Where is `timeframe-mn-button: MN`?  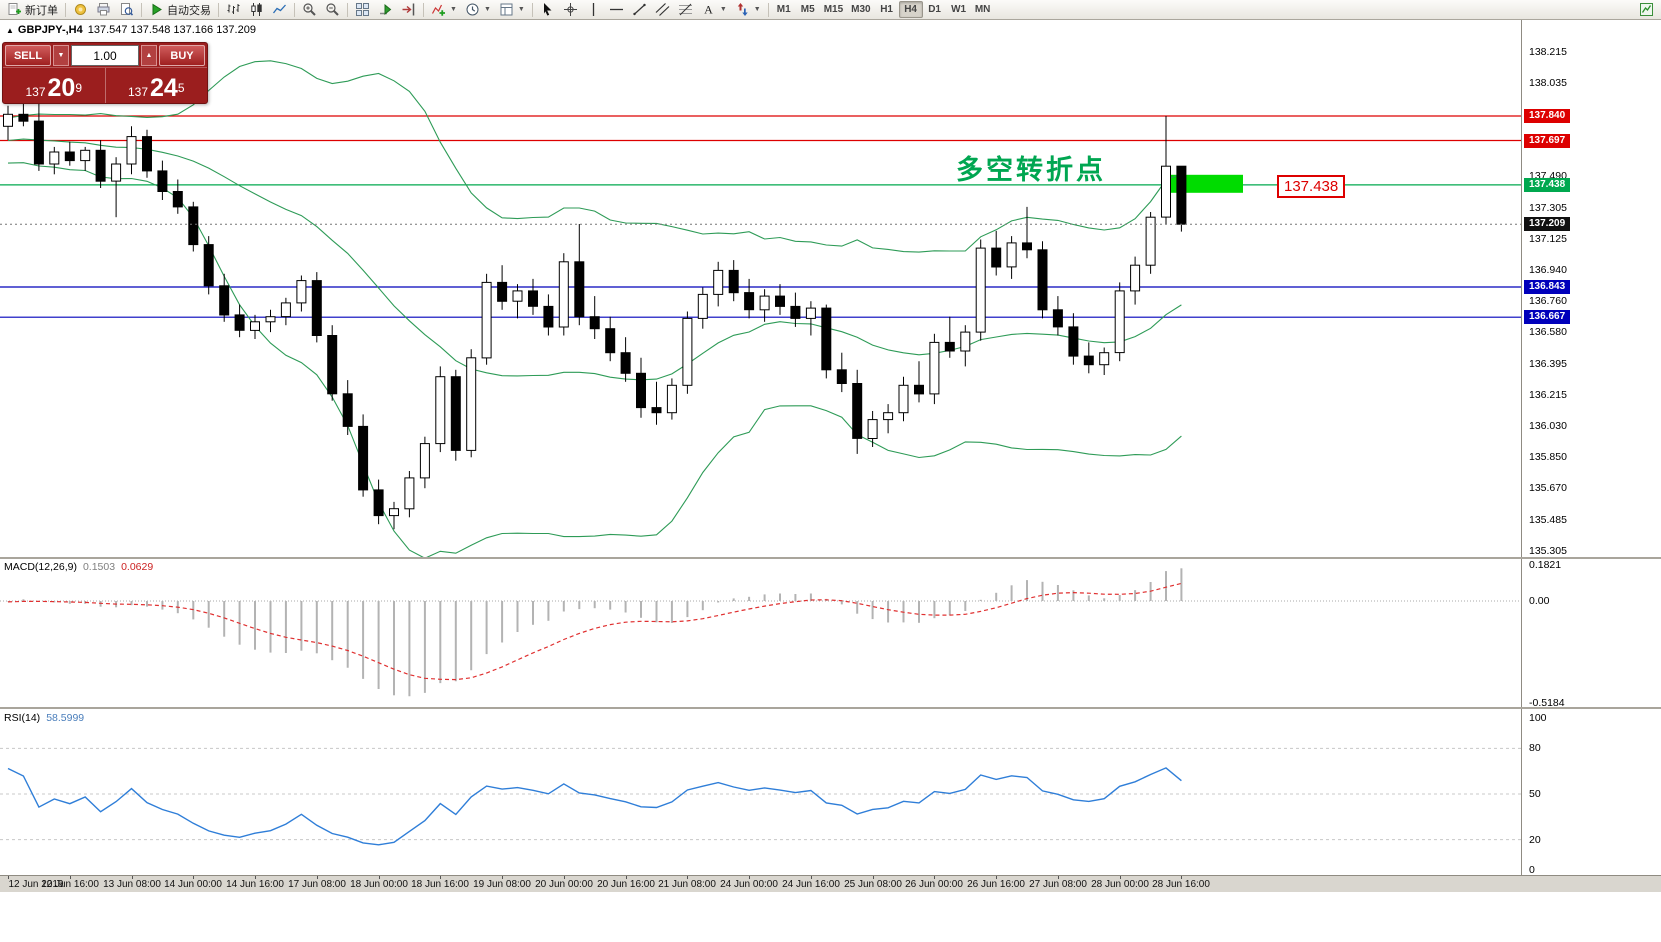 timeframe-mn-button: MN is located at coordinates (983, 9).